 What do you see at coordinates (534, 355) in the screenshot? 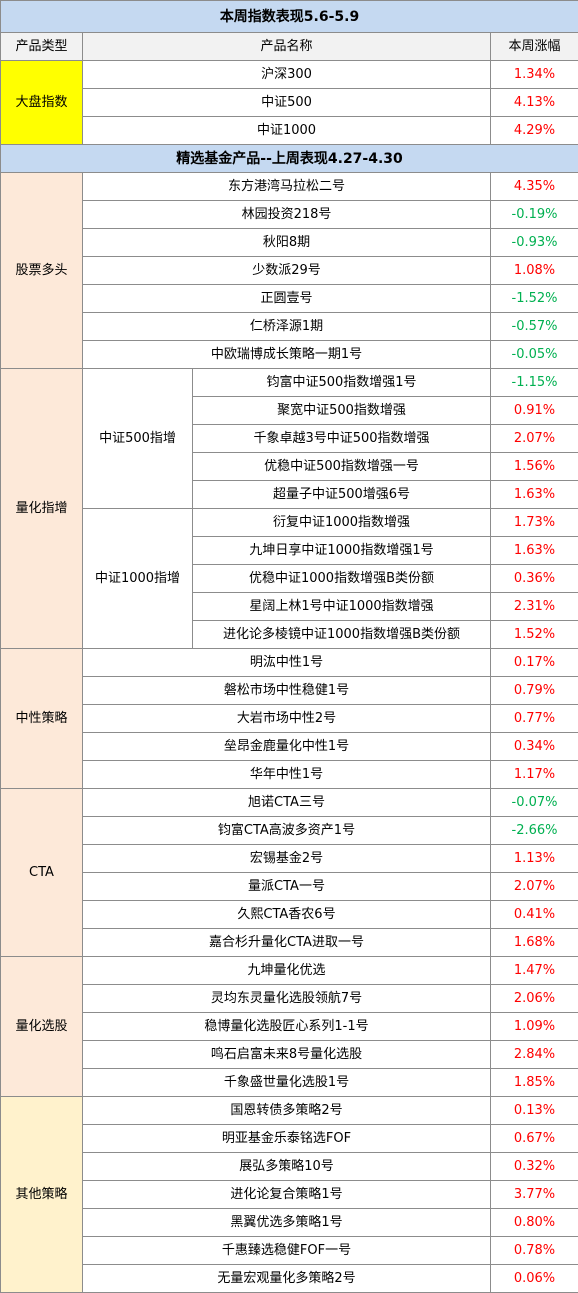
I see `weekly-change: -0.05%` at bounding box center [534, 355].